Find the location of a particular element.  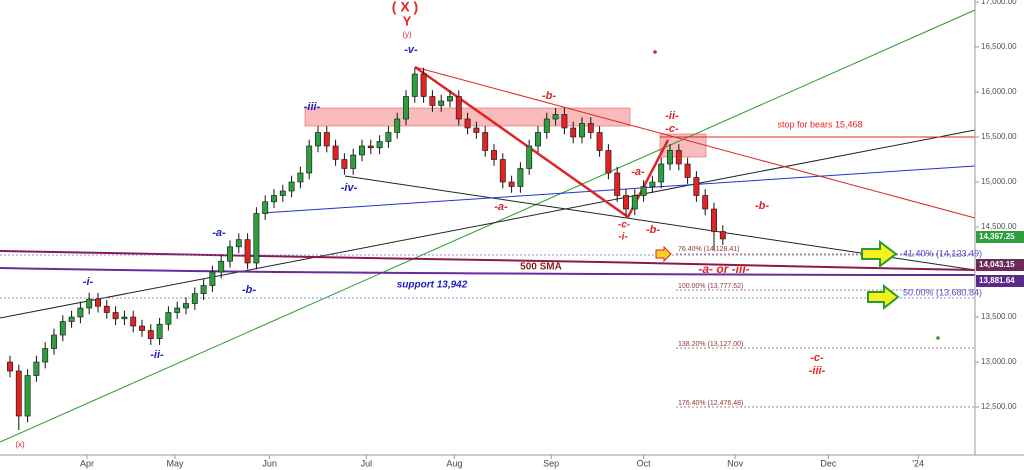

x-tick-label: Aug is located at coordinates (454, 463).